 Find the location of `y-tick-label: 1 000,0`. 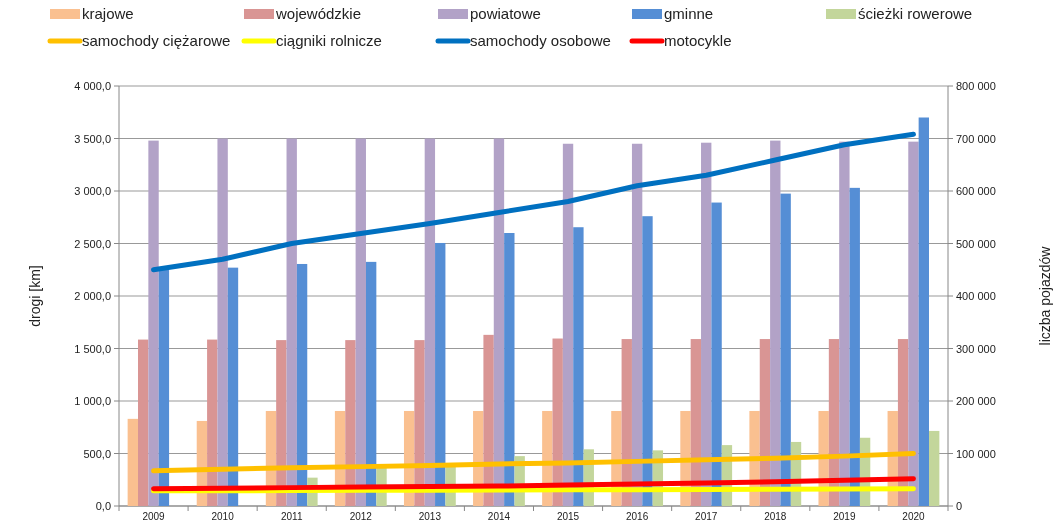

y-tick-label: 1 000,0 is located at coordinates (92, 401).